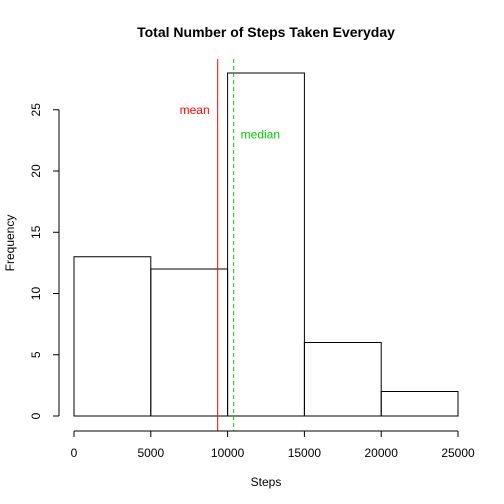 The image size is (504, 504). What do you see at coordinates (10, 243) in the screenshot?
I see `y-axis-label: Frequency` at bounding box center [10, 243].